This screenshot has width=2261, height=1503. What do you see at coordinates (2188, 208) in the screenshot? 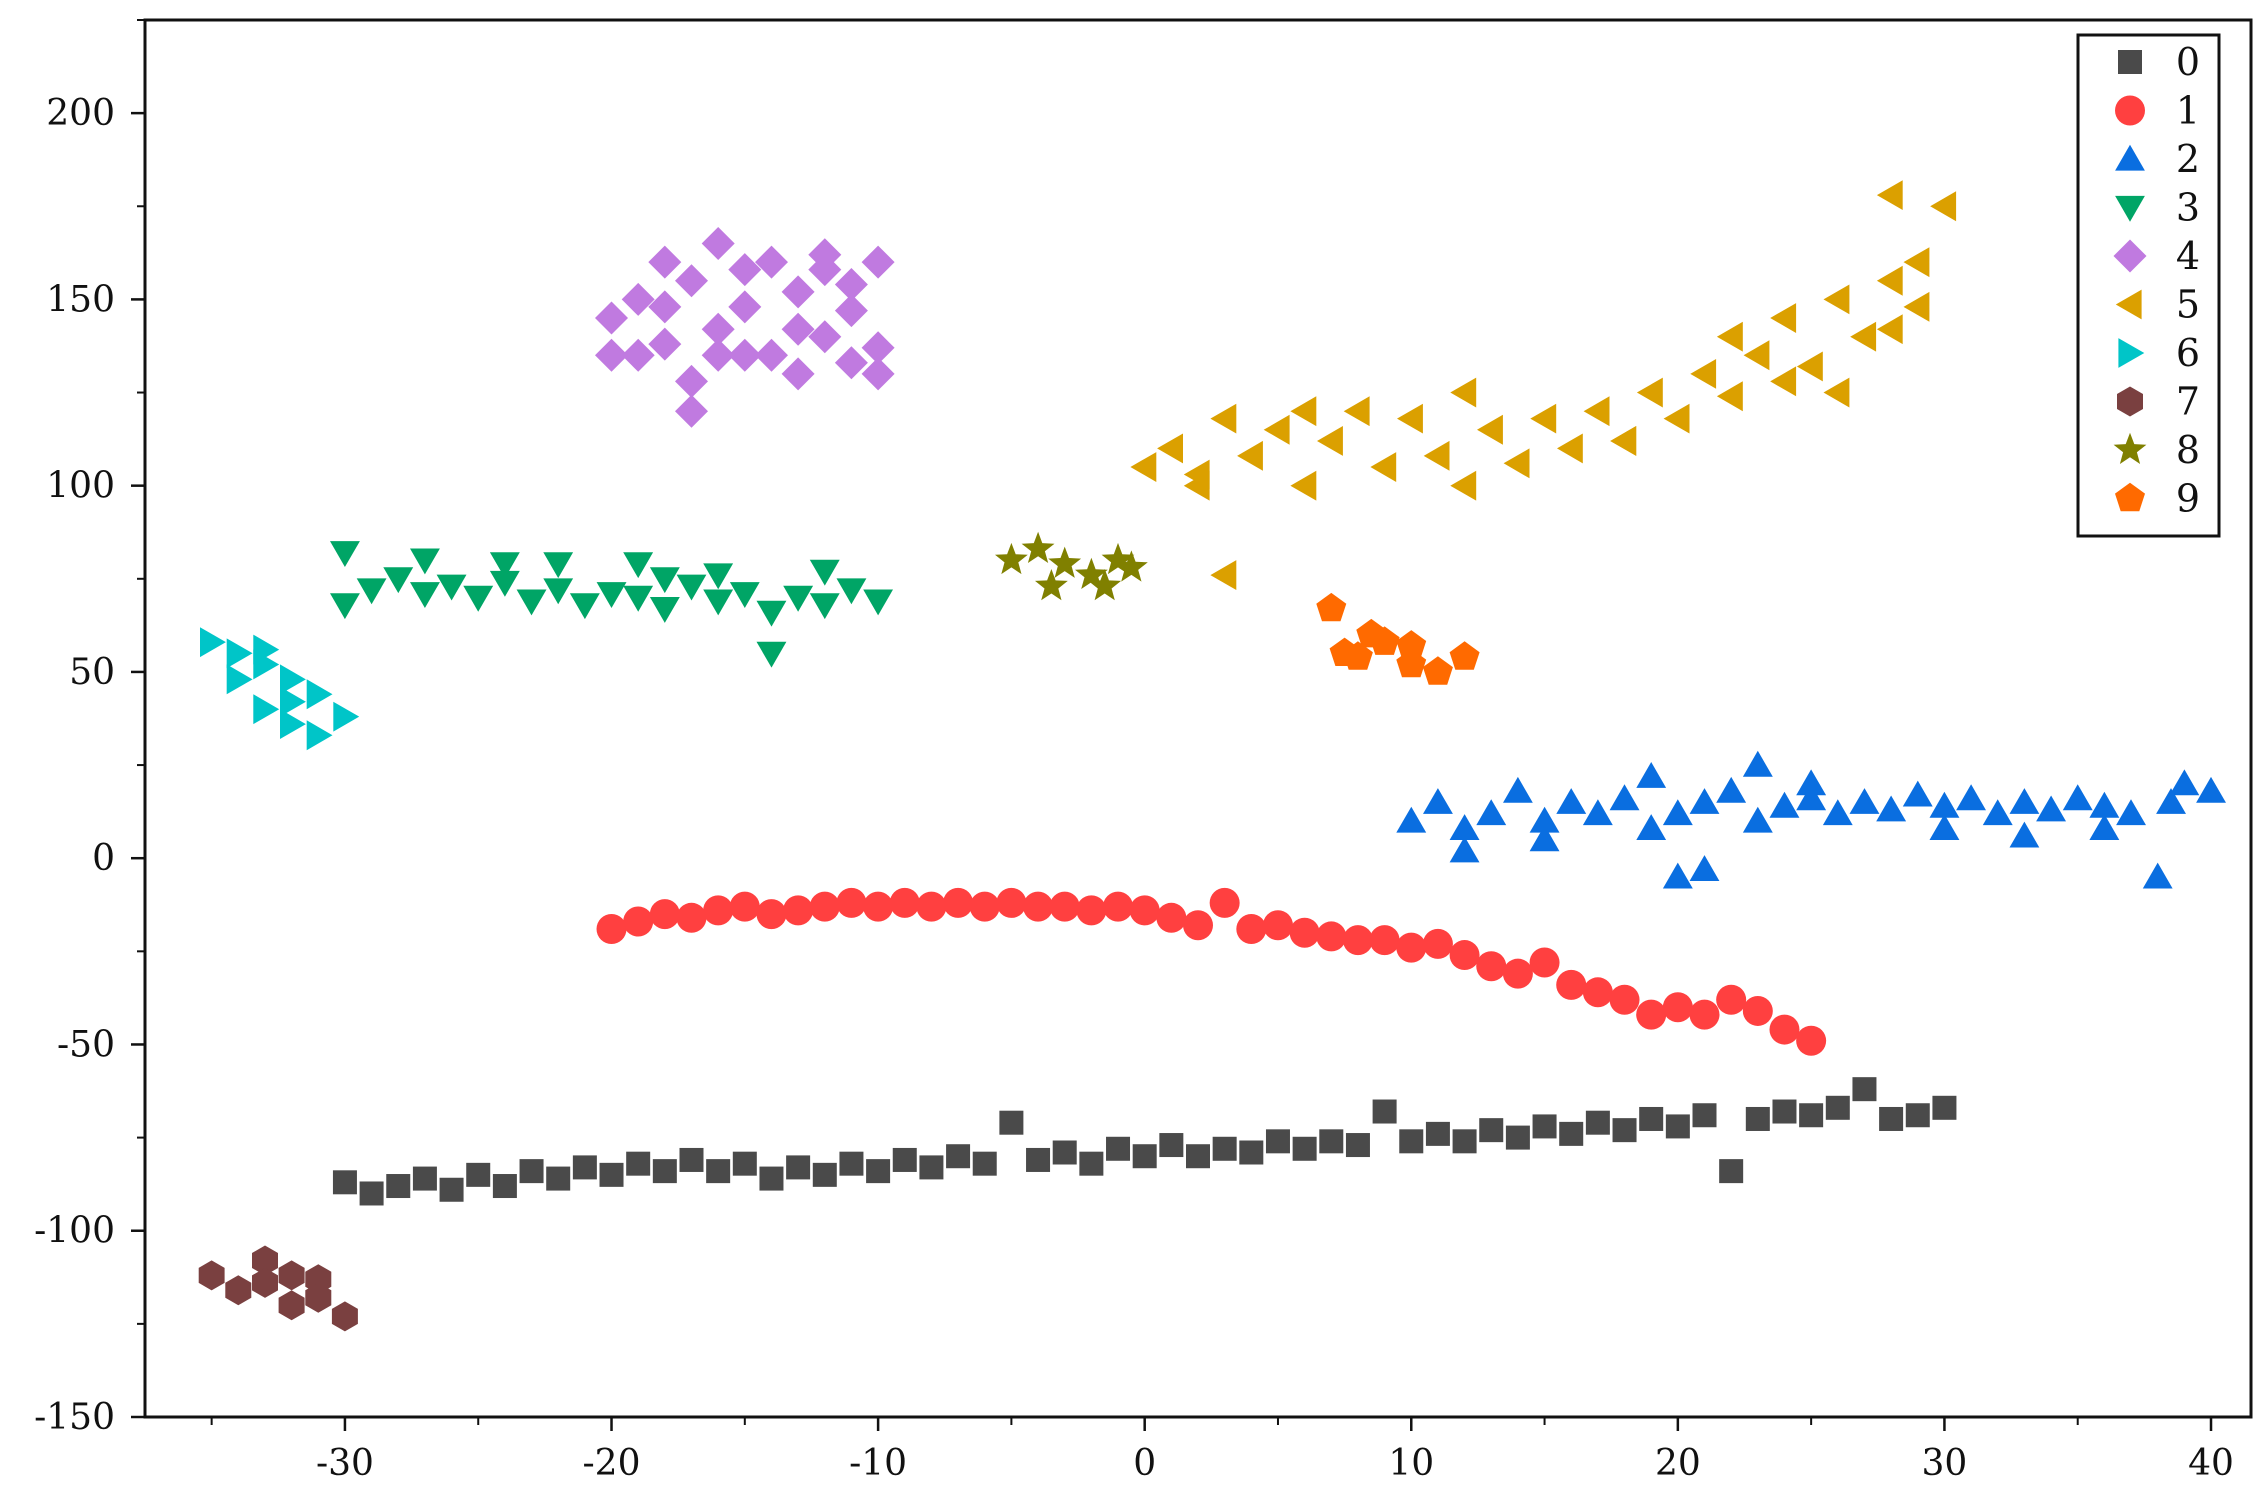
I see `legend-label: 3` at bounding box center [2188, 208].